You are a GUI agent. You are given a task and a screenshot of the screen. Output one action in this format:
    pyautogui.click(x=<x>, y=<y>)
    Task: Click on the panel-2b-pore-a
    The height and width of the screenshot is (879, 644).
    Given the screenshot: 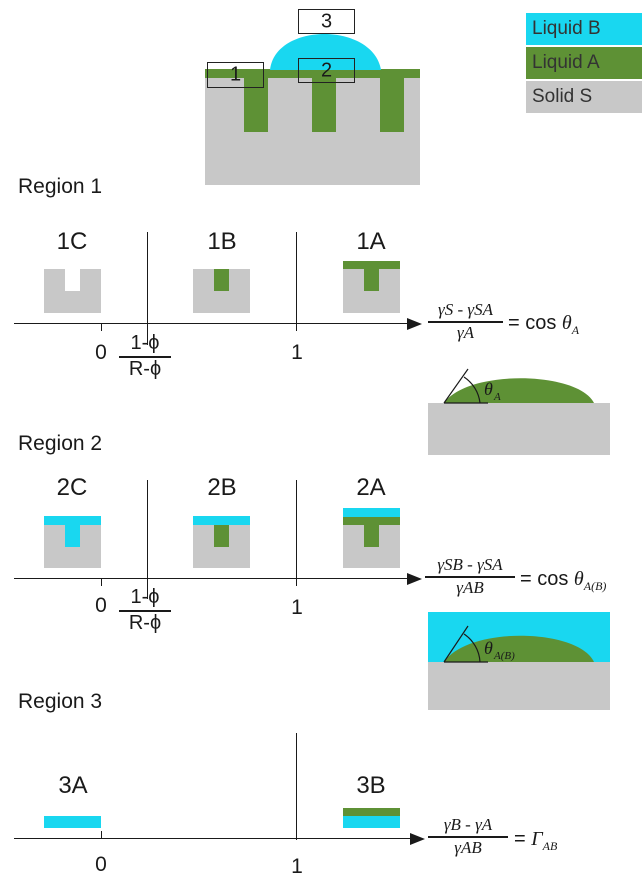 What is the action you would take?
    pyautogui.click(x=221, y=536)
    